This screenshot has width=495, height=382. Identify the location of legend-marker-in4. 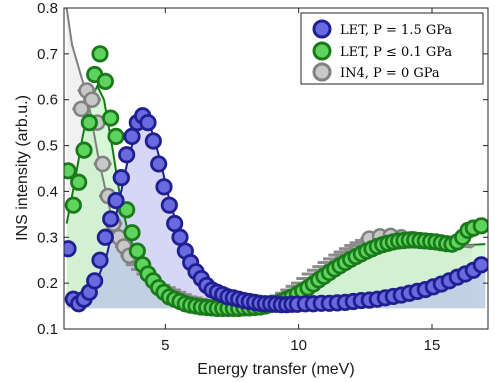
(322, 72).